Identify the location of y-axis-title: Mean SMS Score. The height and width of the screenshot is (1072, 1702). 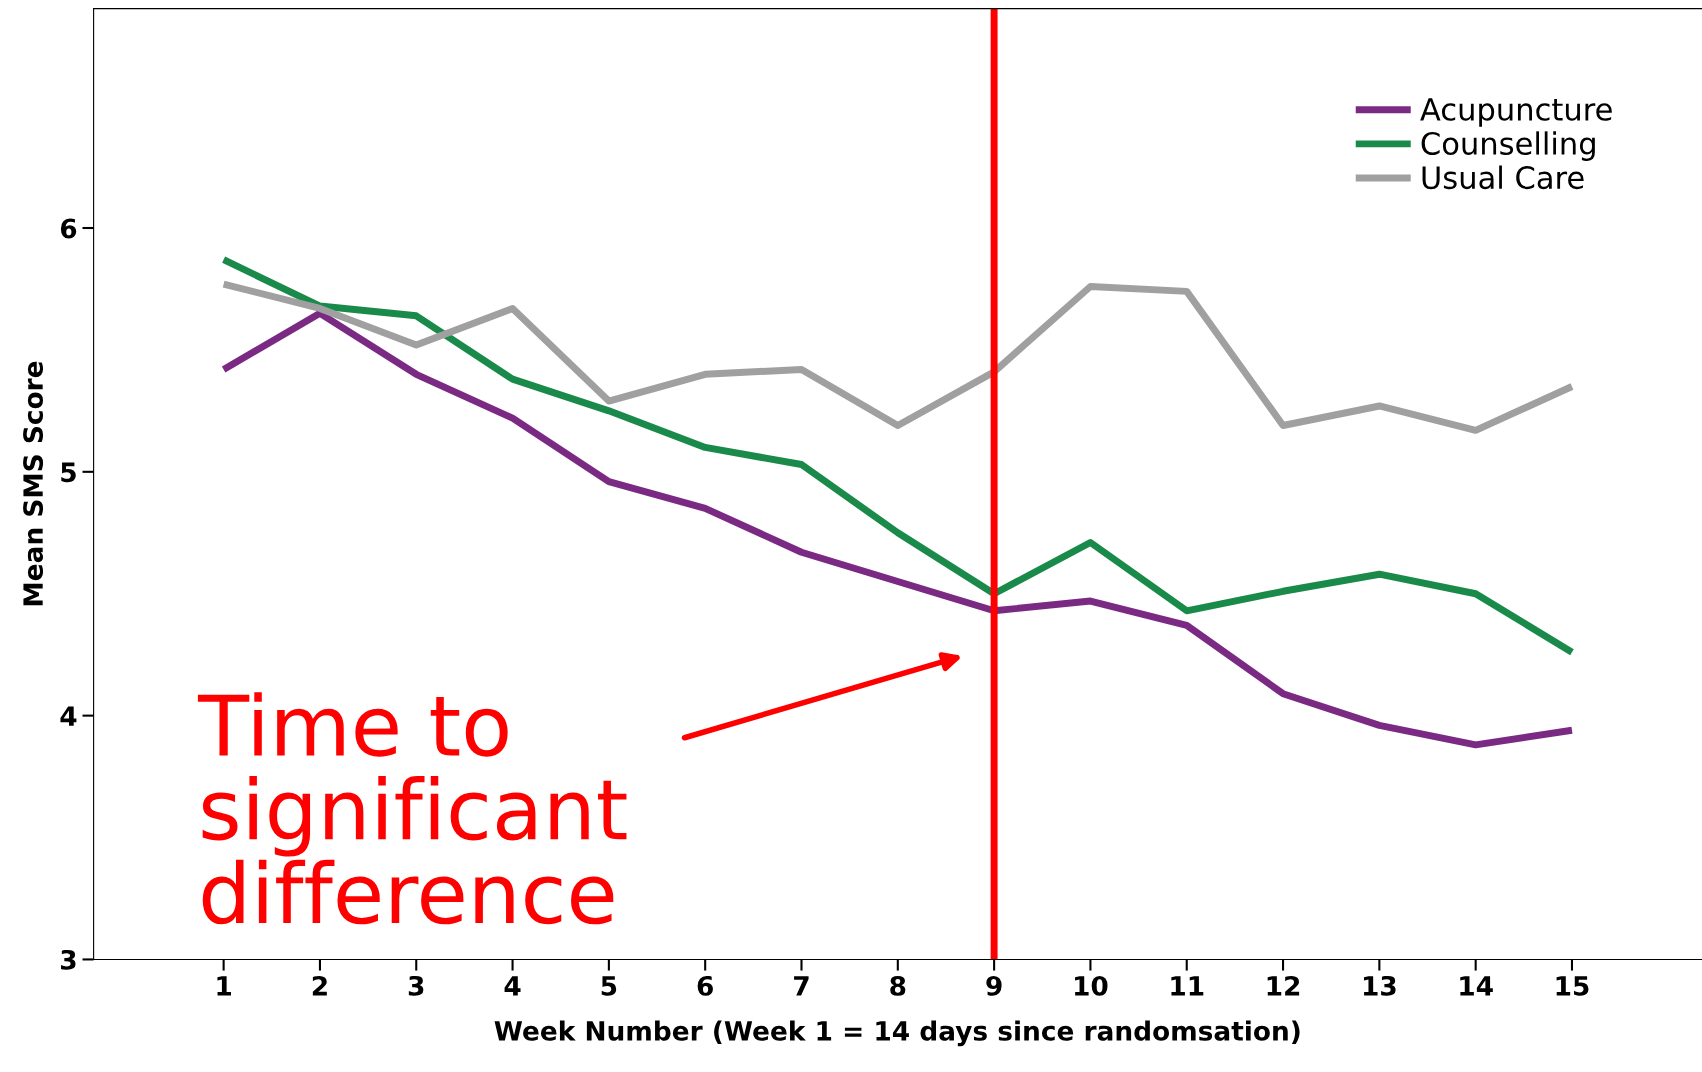
(33, 483).